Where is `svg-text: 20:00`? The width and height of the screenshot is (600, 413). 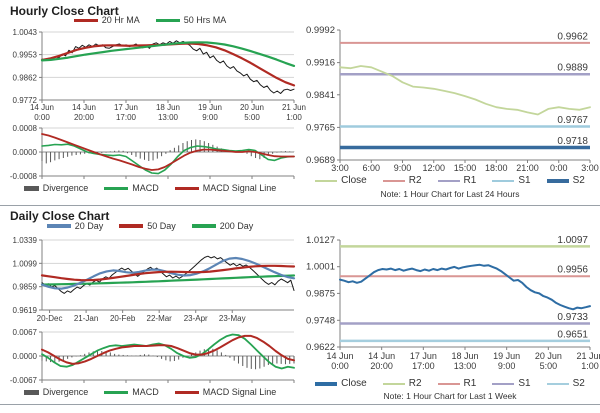 svg-text: 20:00 is located at coordinates (84, 117).